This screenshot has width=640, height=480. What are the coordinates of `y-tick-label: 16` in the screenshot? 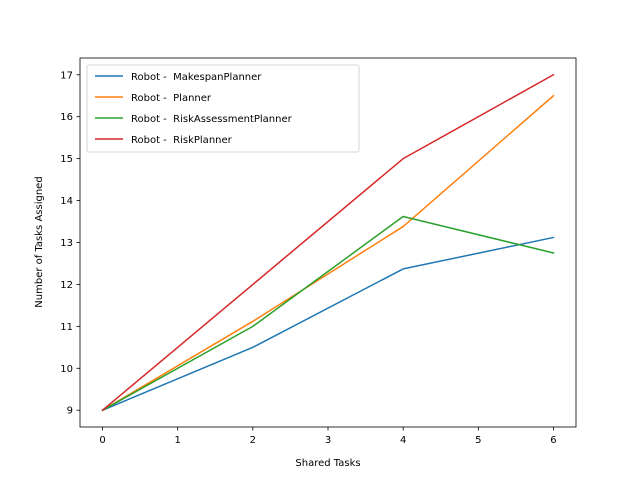 It's located at (66, 117).